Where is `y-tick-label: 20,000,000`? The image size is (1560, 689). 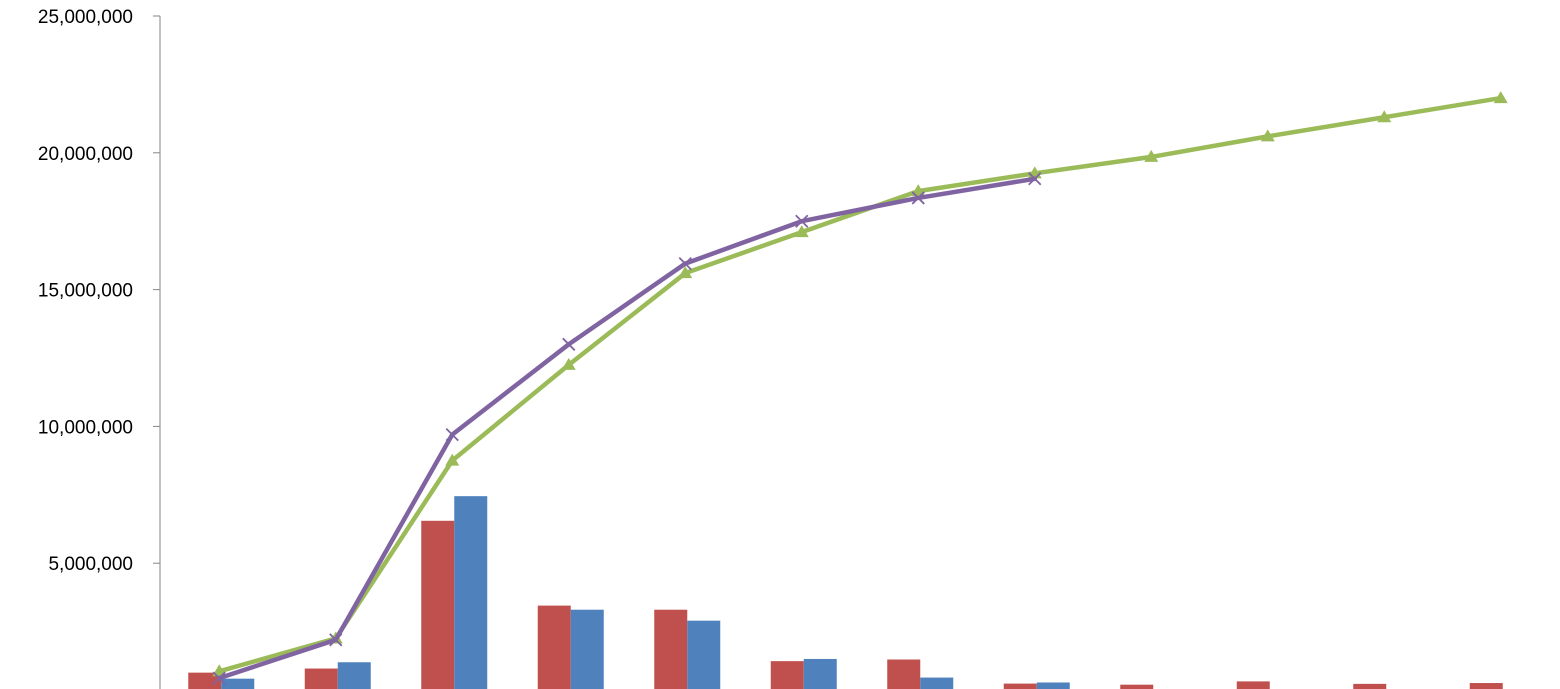 y-tick-label: 20,000,000 is located at coordinates (85, 154).